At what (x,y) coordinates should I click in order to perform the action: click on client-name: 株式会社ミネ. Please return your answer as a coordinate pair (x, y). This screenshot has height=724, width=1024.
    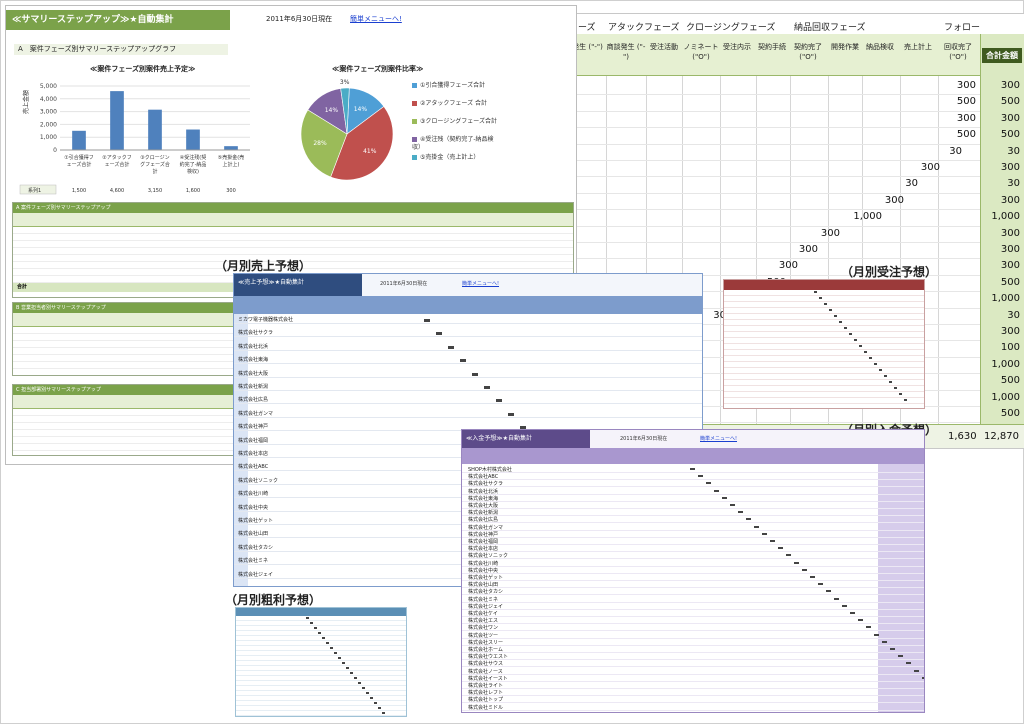
    Looking at the image, I should click on (253, 561).